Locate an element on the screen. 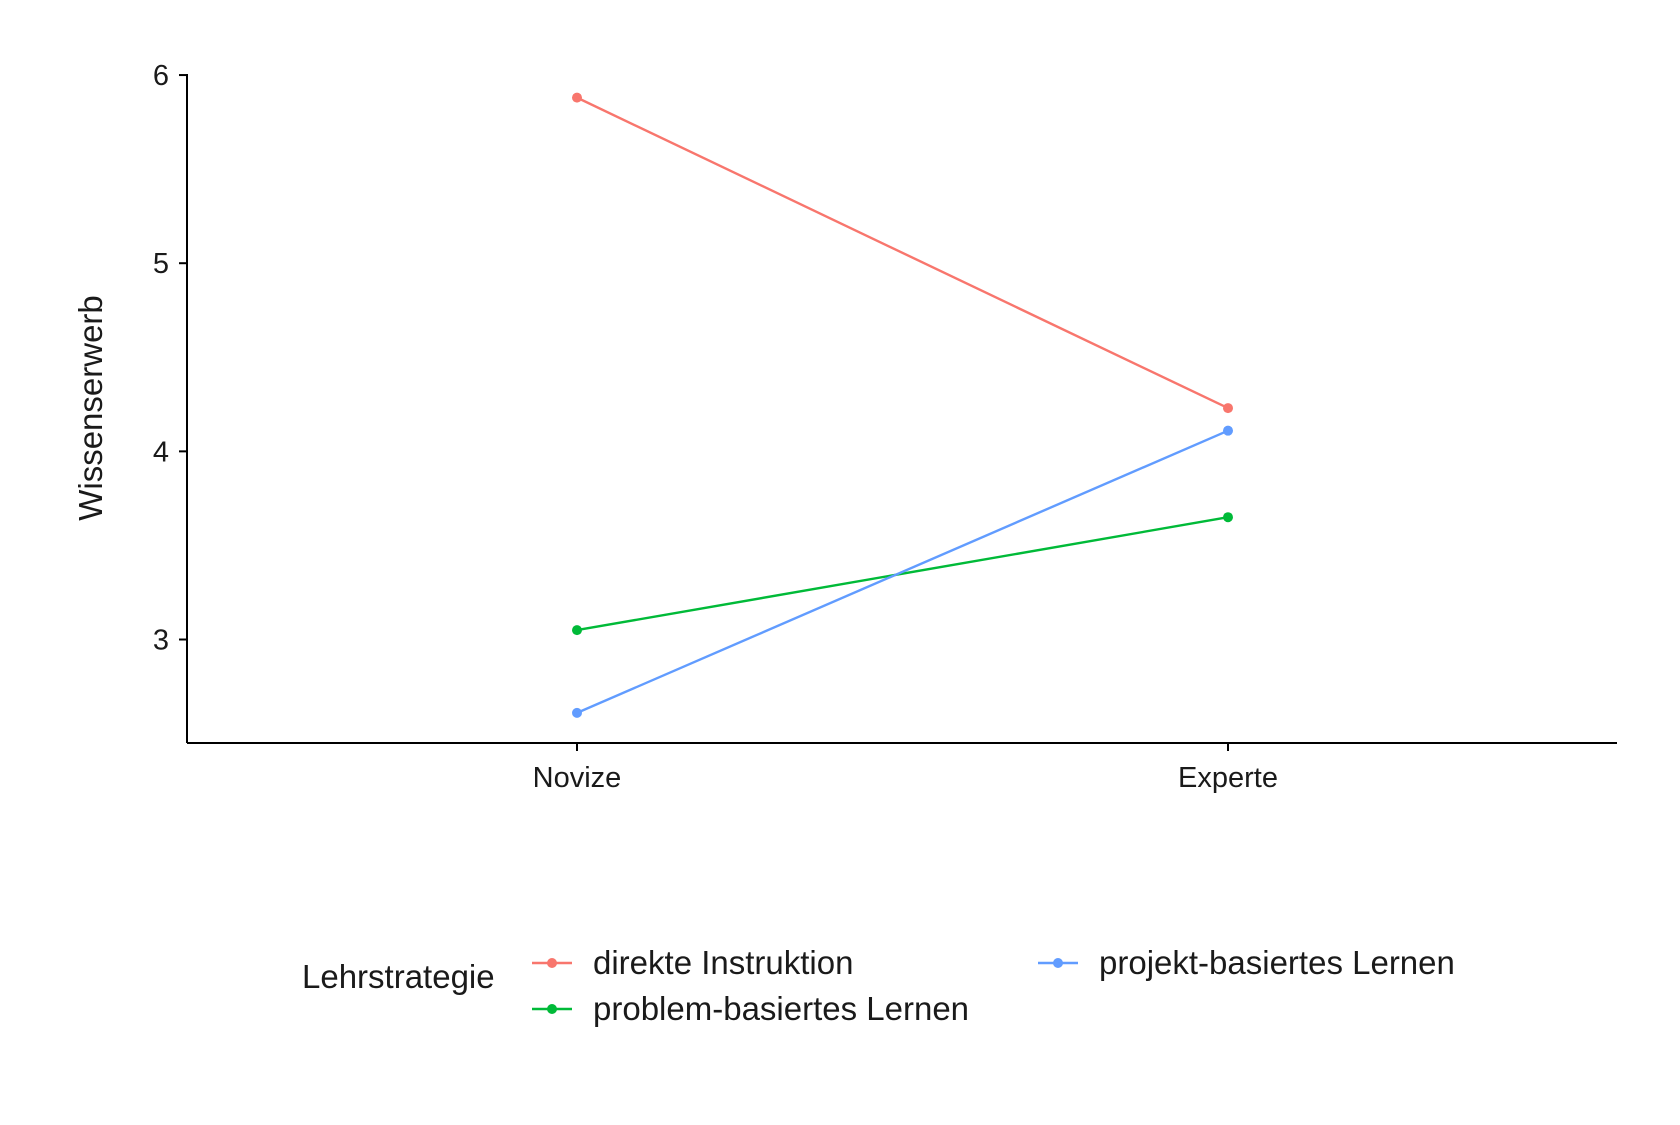 The width and height of the screenshot is (1680, 1125). legend-label: problem-basiertes Lernen is located at coordinates (781, 1008).